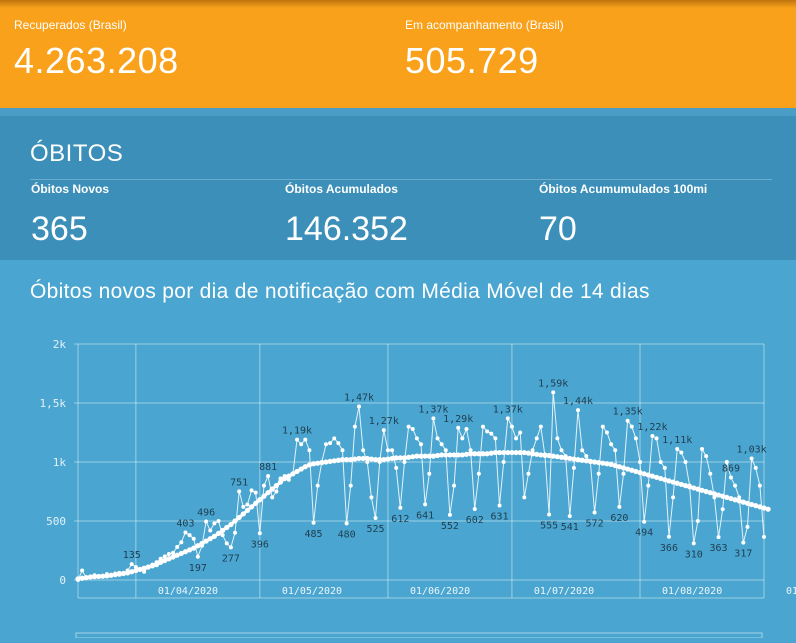  What do you see at coordinates (62, 580) in the screenshot?
I see `y-tick-label: 0` at bounding box center [62, 580].